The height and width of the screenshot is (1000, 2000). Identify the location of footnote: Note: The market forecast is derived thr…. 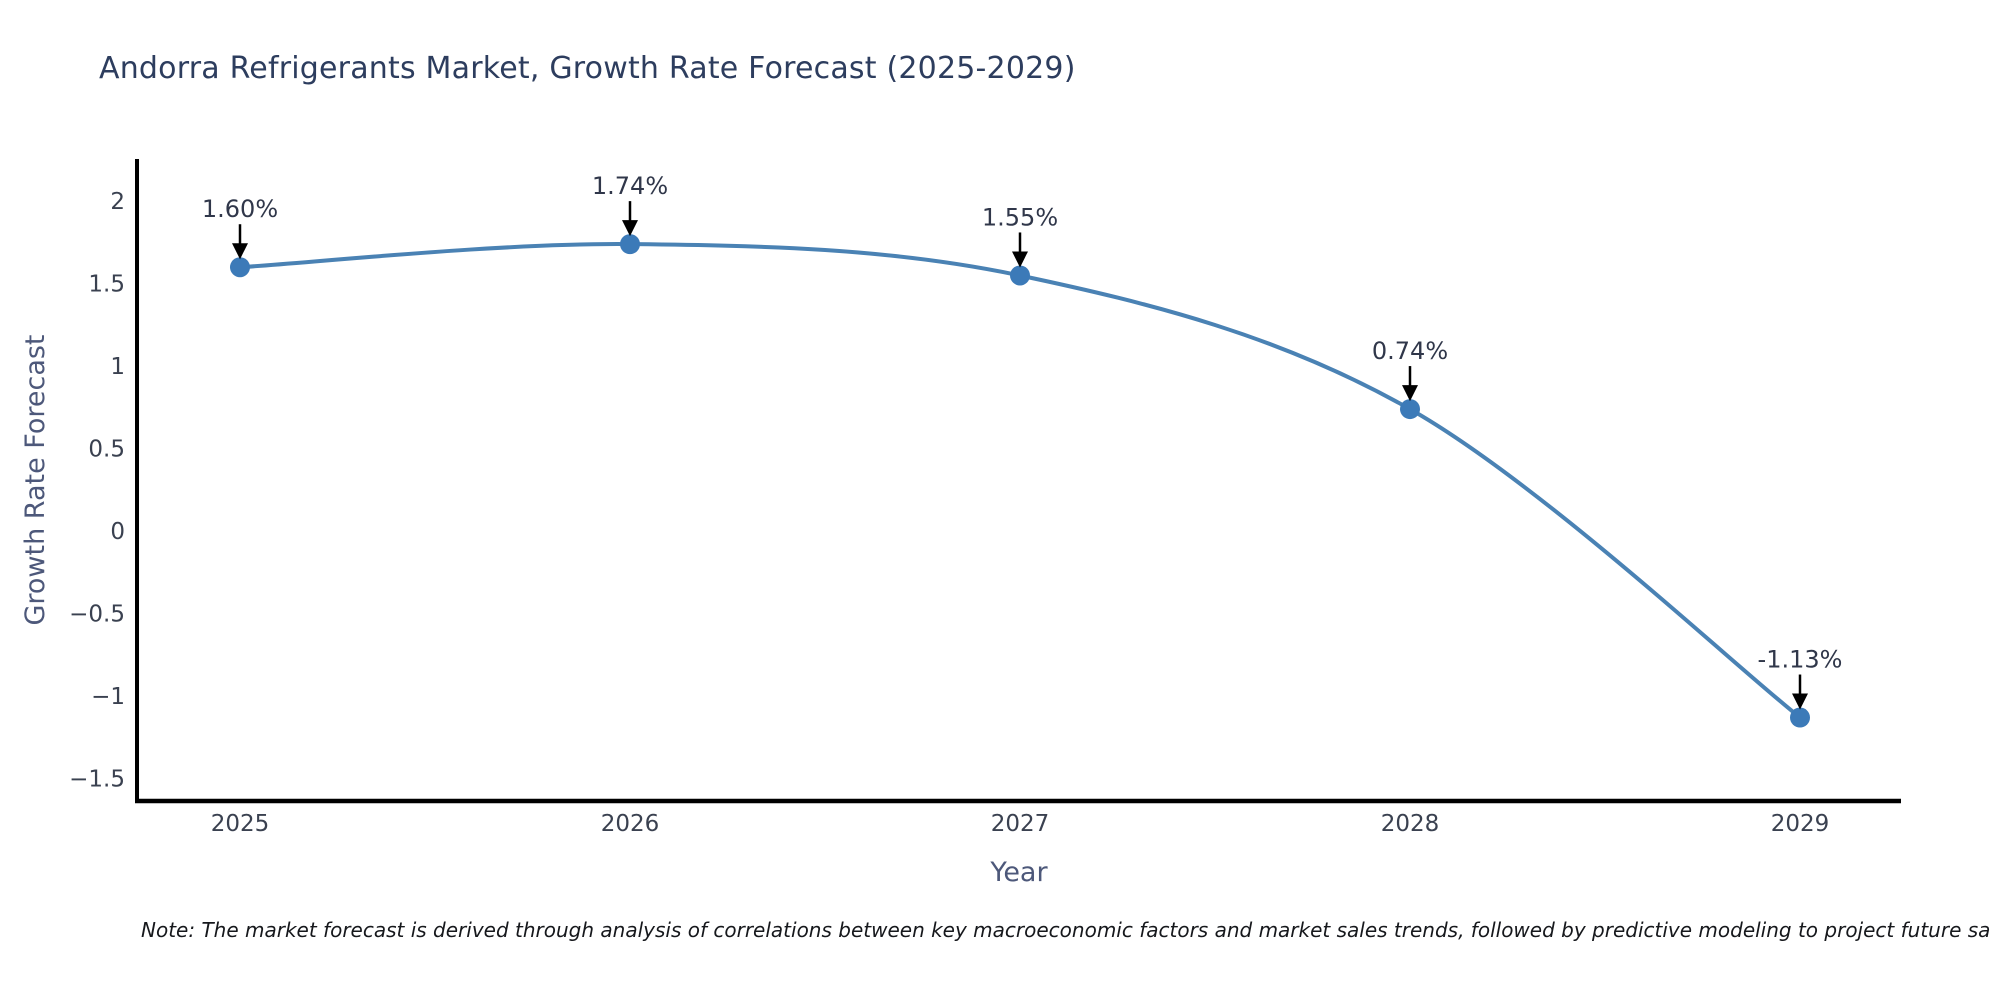
(1066, 930).